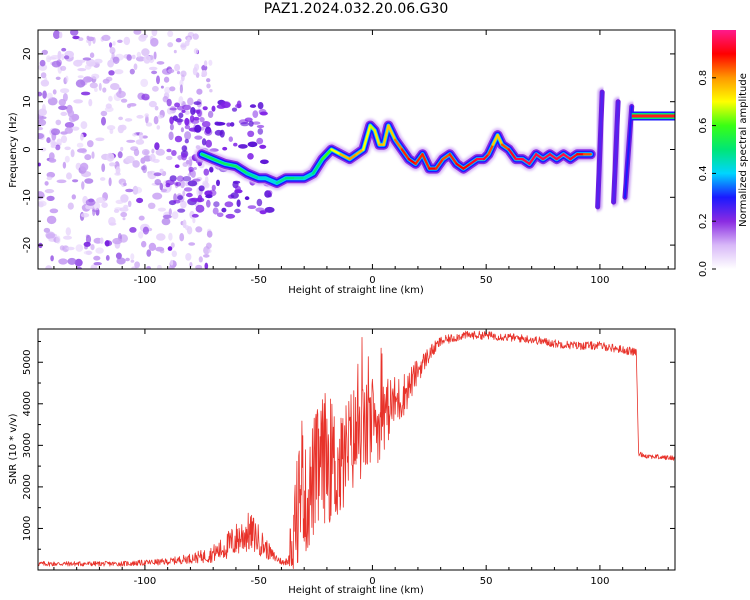 The height and width of the screenshot is (600, 750). Describe the element at coordinates (27, 403) in the screenshot. I see `snr-y-tick-label: 4000` at that location.